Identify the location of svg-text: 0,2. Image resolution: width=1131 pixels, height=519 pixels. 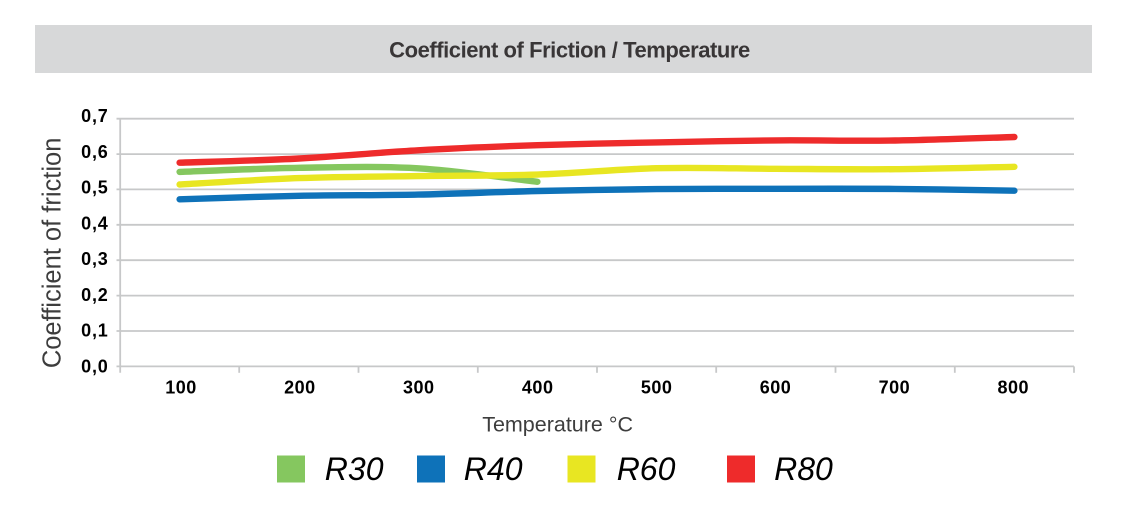
(94, 295).